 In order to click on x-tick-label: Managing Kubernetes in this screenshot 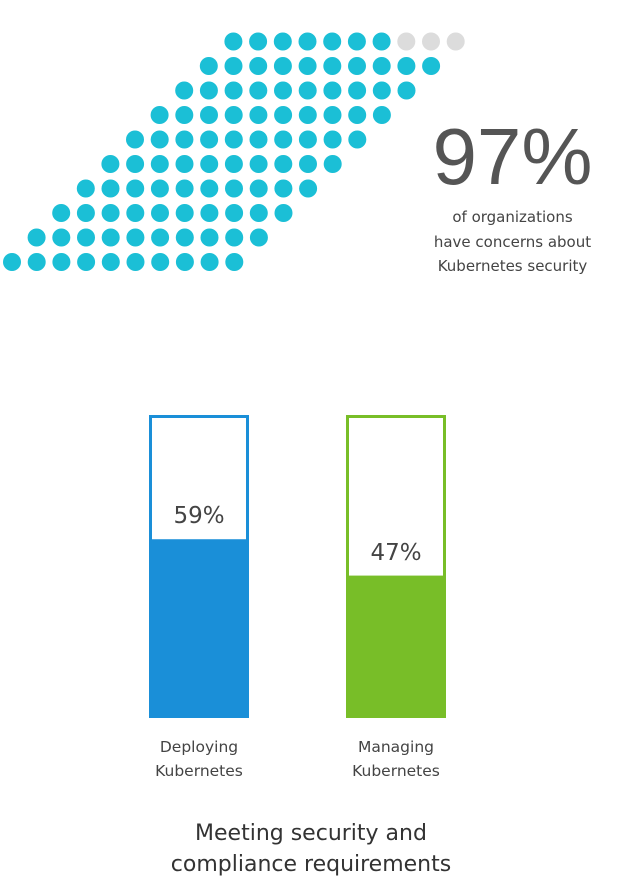, I will do `click(396, 759)`.